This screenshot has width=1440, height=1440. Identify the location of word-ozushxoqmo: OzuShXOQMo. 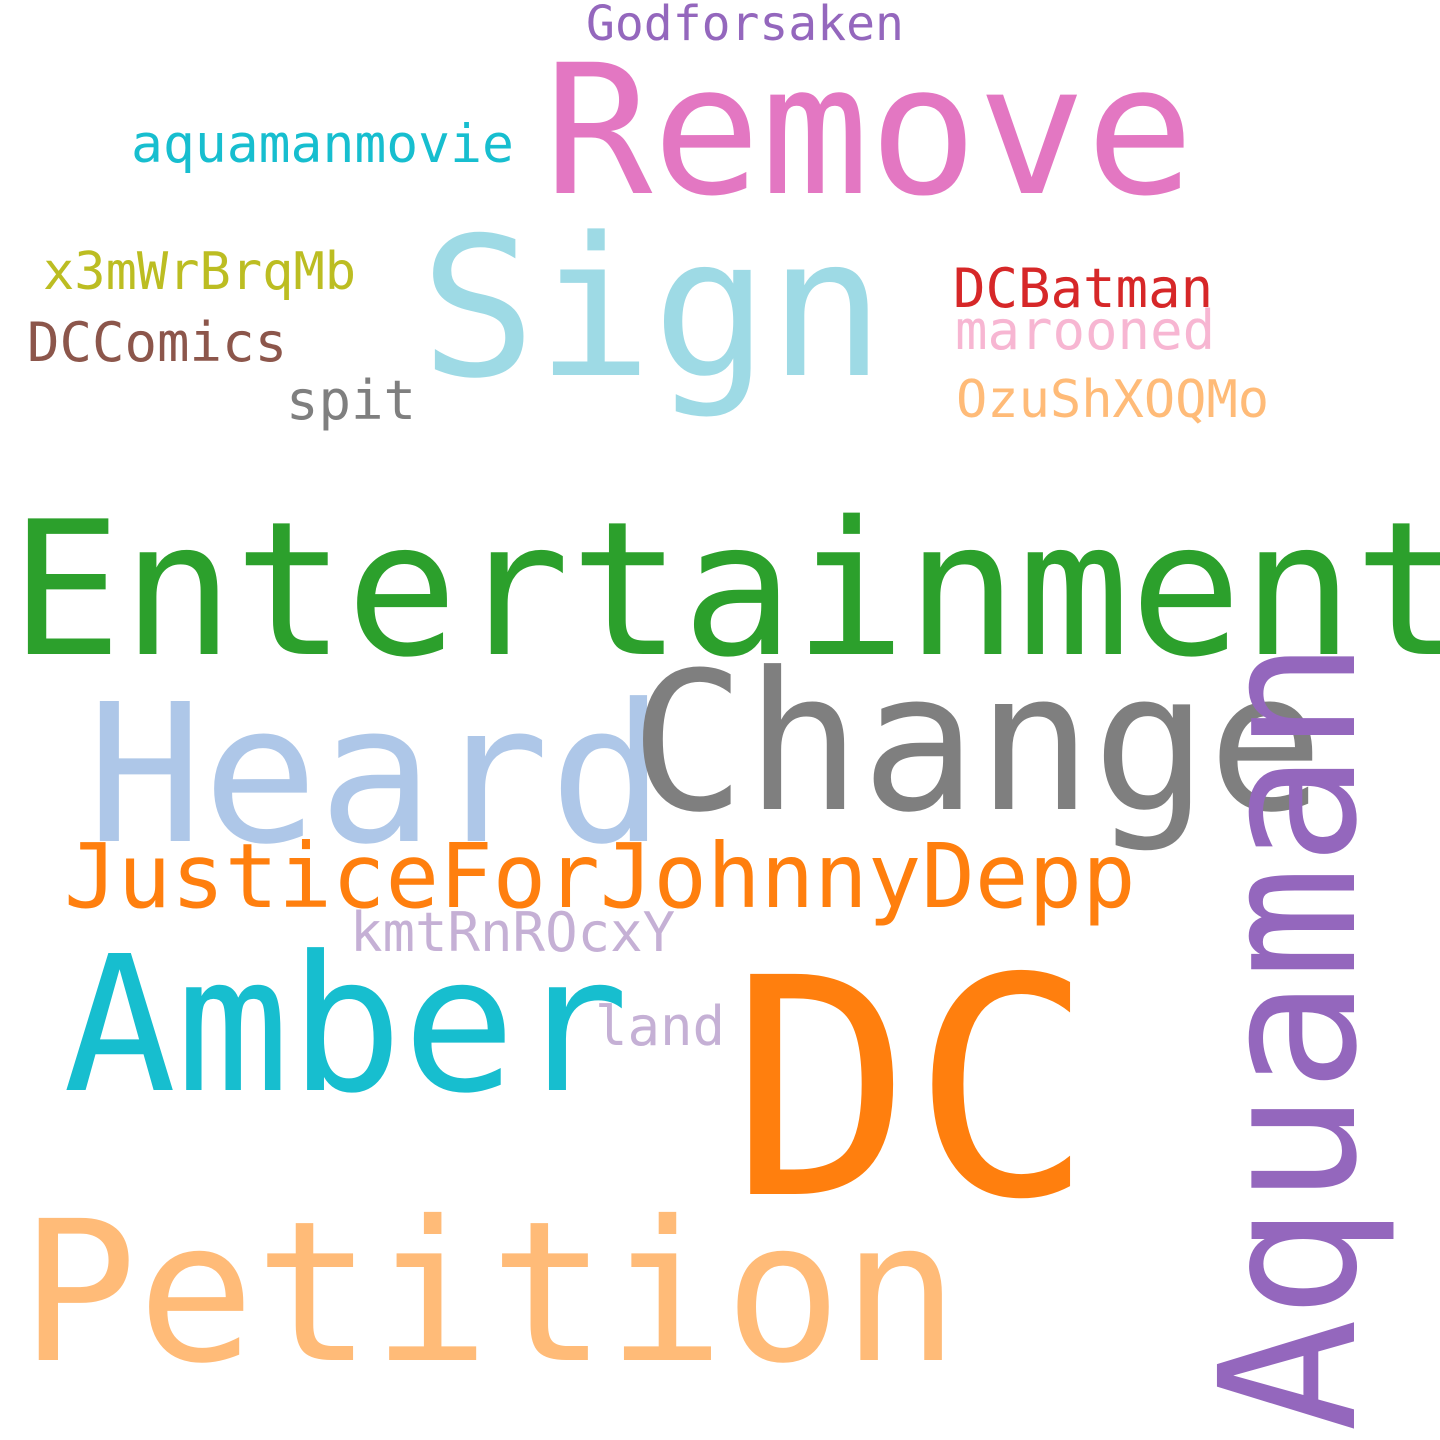
(1113, 400).